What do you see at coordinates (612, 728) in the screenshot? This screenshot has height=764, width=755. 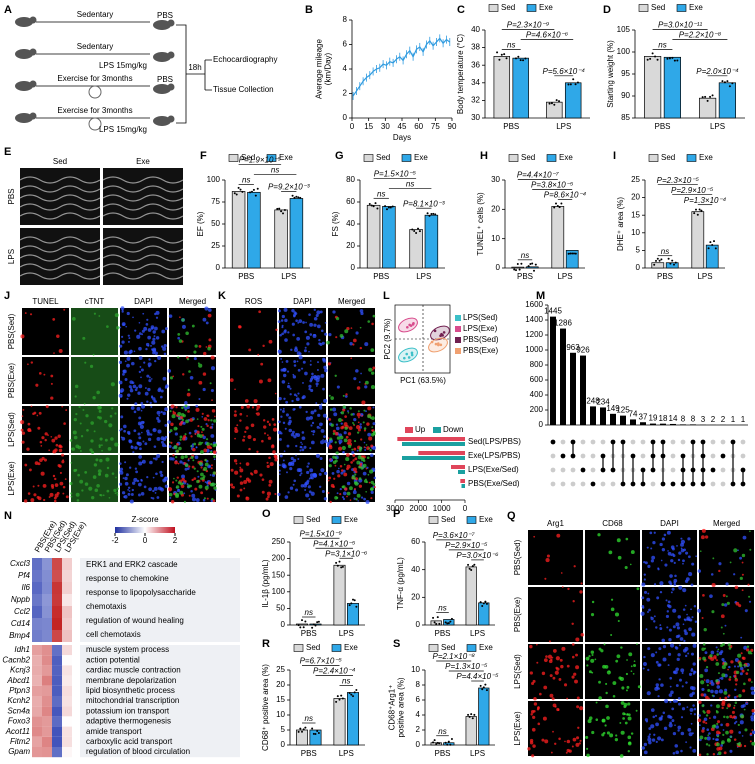 I see `micrograph` at bounding box center [612, 728].